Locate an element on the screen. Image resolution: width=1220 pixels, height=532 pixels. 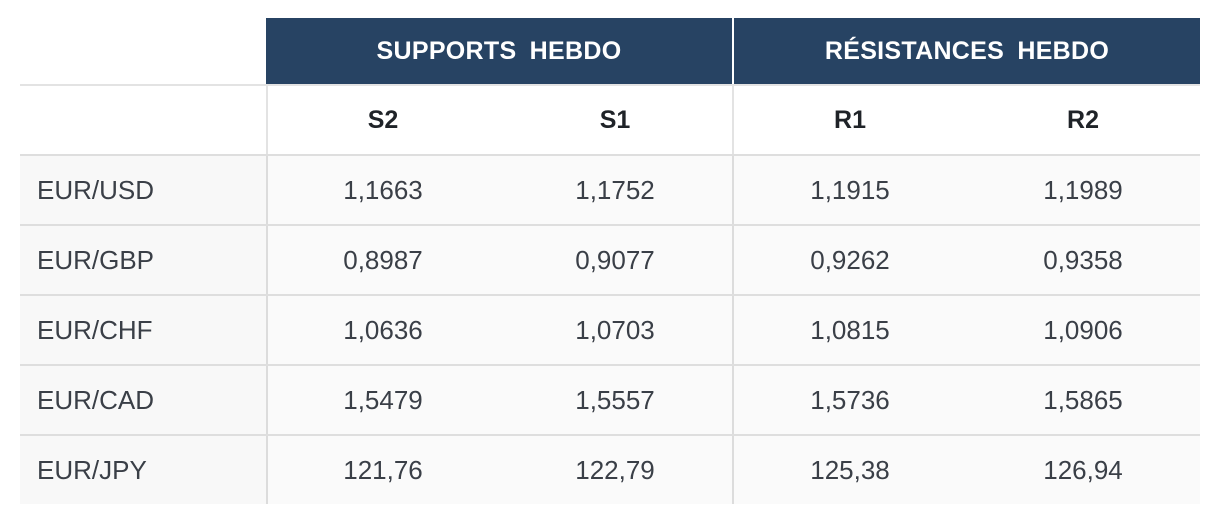
column-header-r2: R2 is located at coordinates (1083, 120).